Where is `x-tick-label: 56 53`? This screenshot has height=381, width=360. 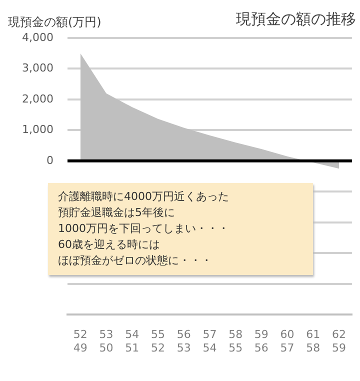
x-tick-label: 56 53 is located at coordinates (183, 341).